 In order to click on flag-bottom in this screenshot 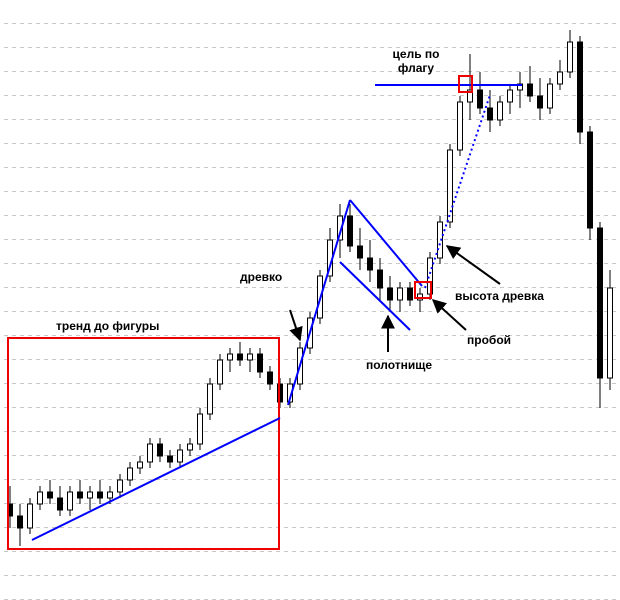, I will do `click(375, 296)`.